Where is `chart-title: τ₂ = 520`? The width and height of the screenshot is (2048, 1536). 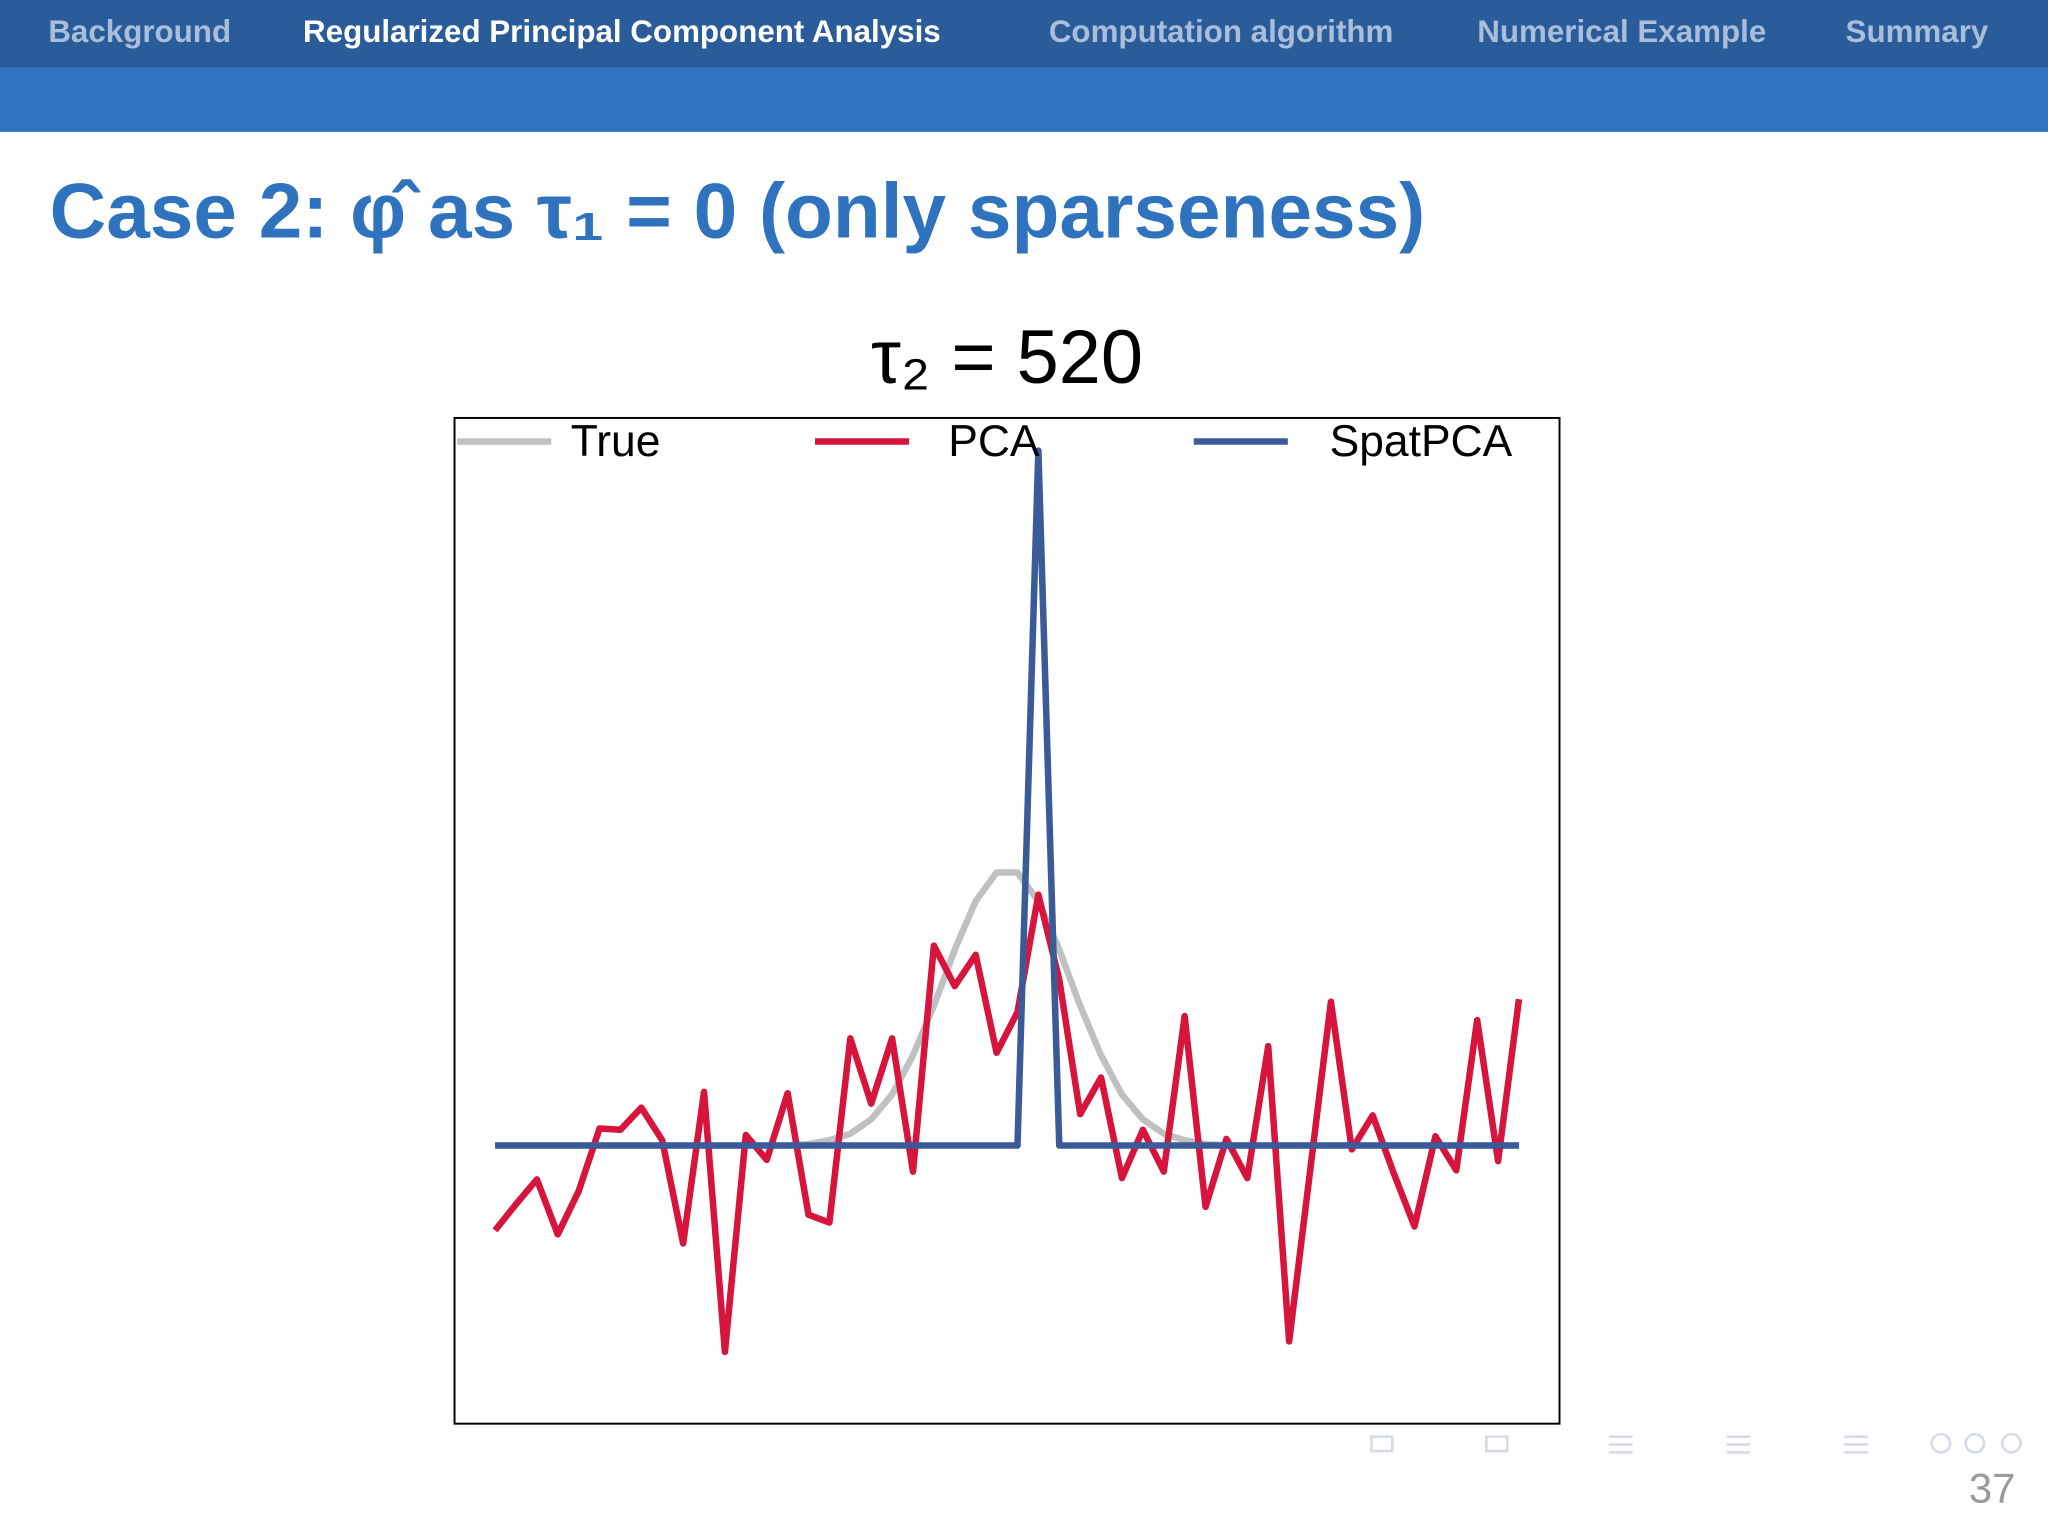
chart-title: τ₂ = 520 is located at coordinates (1007, 357).